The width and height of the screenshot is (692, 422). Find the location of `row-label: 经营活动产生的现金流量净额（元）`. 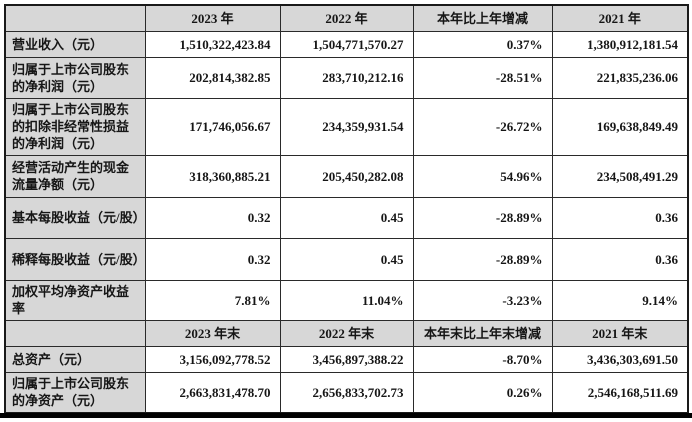

row-label: 经营活动产生的现金流量净额（元） is located at coordinates (75, 176).